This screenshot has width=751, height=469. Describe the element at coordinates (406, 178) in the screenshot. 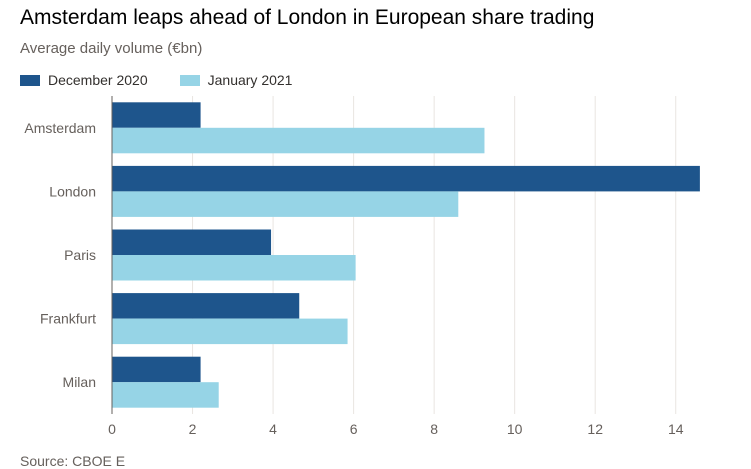

I see `bar-london-december-2020` at that location.